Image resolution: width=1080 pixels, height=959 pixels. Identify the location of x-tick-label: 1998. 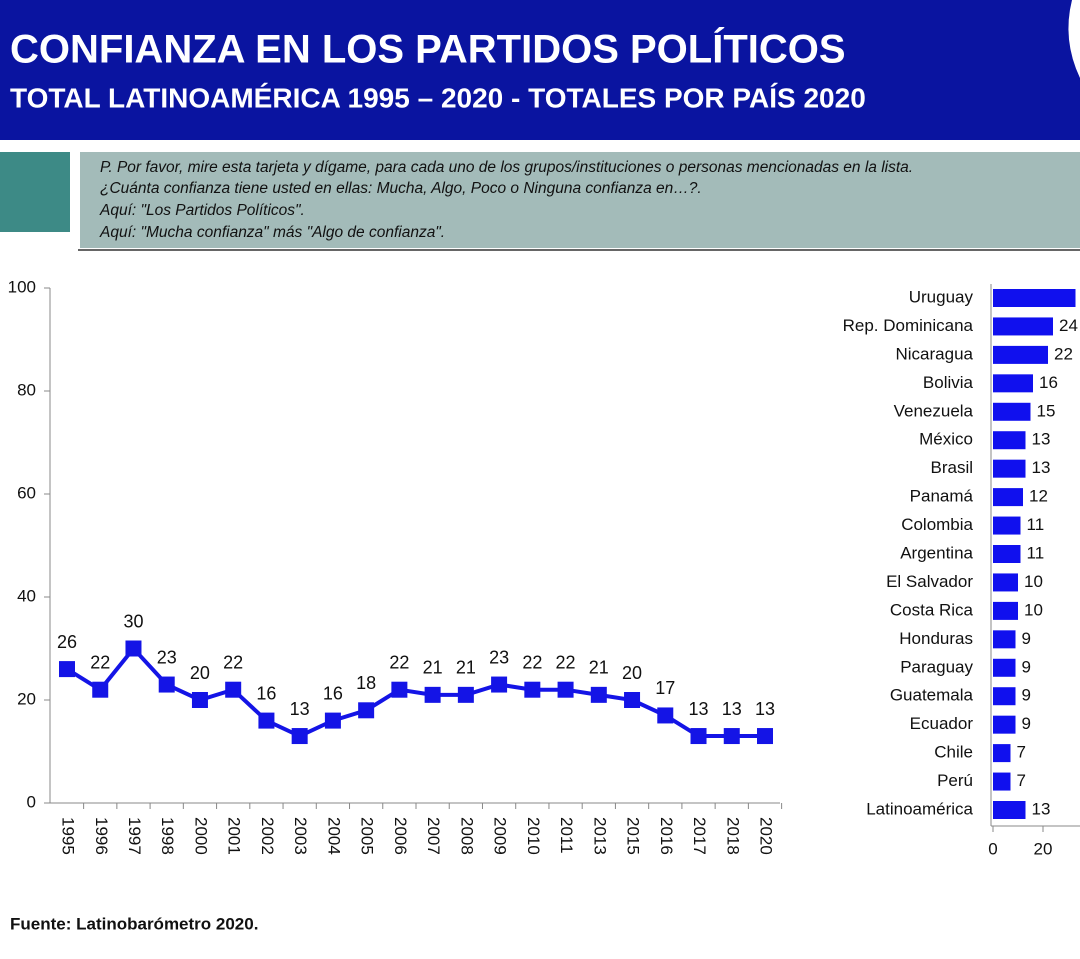
(167, 836).